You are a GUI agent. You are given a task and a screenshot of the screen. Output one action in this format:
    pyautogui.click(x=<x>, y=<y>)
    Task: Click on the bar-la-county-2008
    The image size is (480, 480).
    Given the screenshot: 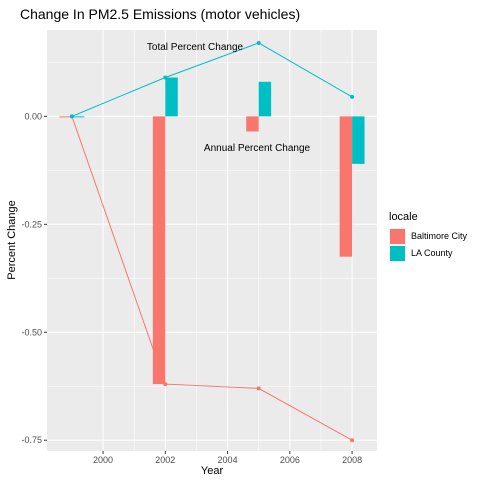 What is the action you would take?
    pyautogui.click(x=358, y=140)
    